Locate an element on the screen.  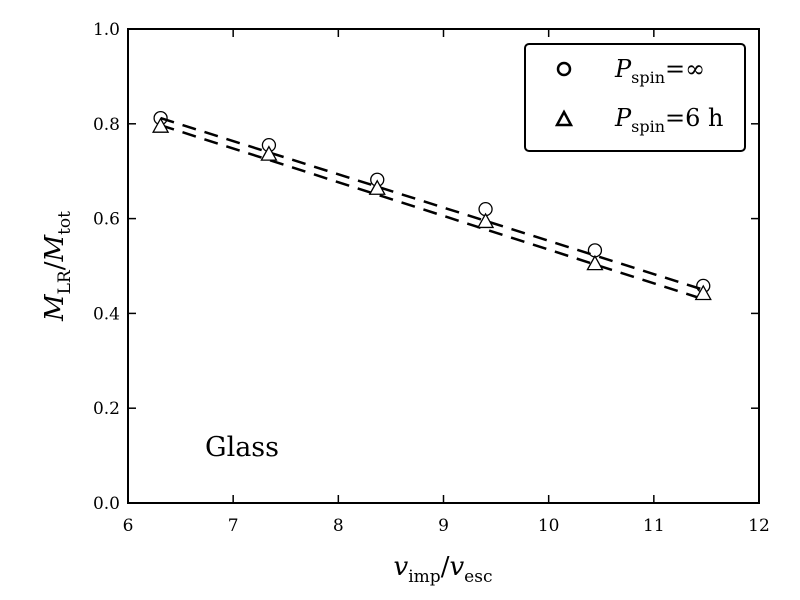
legend-box is located at coordinates (635, 97).